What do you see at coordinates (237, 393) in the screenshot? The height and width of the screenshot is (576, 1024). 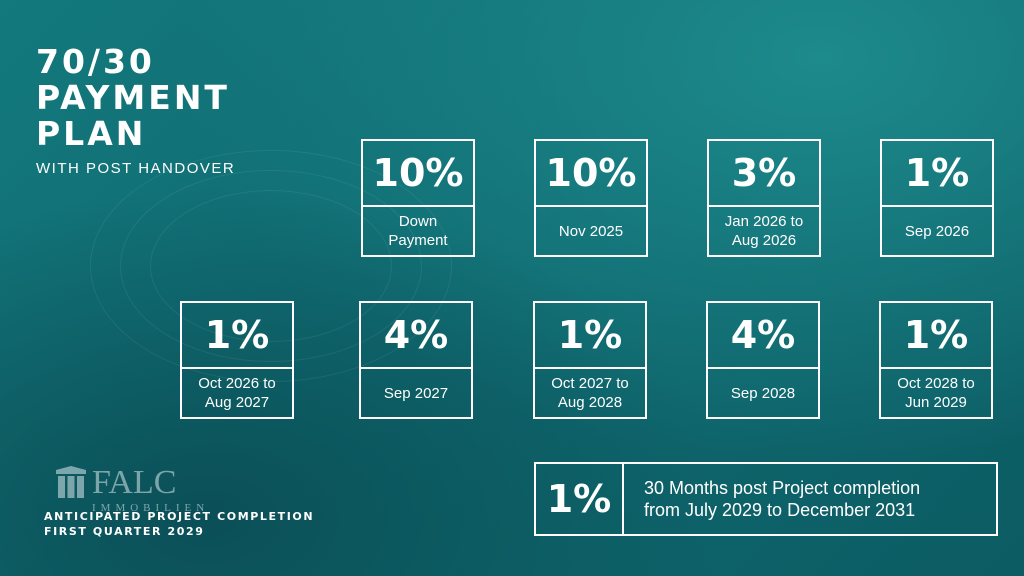 I see `payment-period: Oct 2026 to Aug 2027` at bounding box center [237, 393].